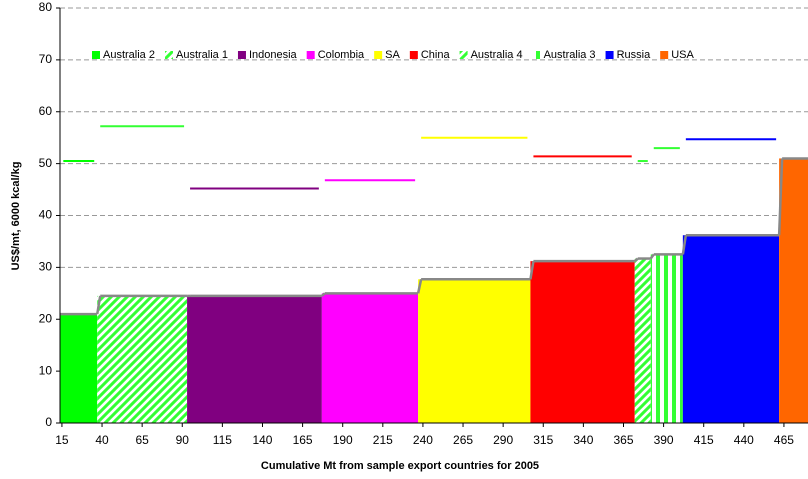 This screenshot has width=808, height=479. I want to click on legend-label: USA, so click(682, 55).